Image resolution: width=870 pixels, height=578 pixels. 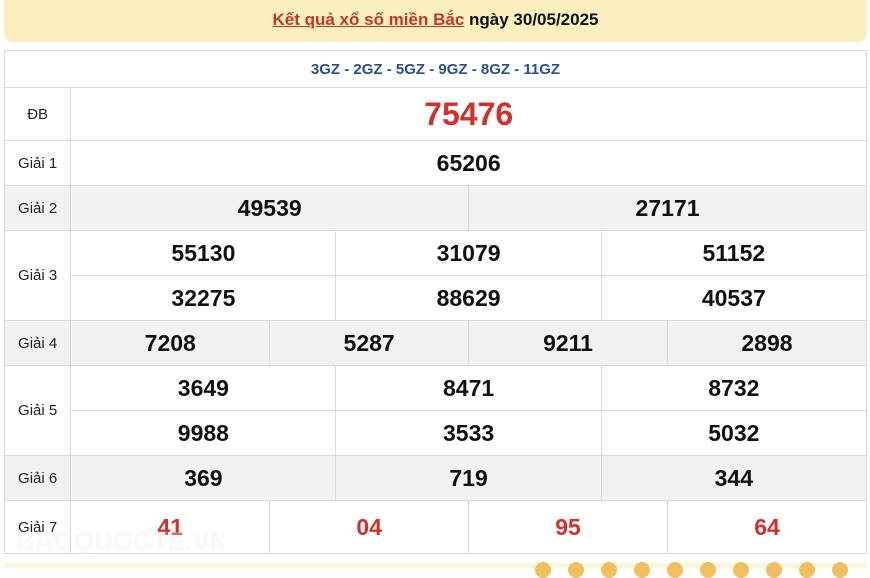 What do you see at coordinates (531, 19) in the screenshot?
I see `title-date: ngày 30/05/2025` at bounding box center [531, 19].